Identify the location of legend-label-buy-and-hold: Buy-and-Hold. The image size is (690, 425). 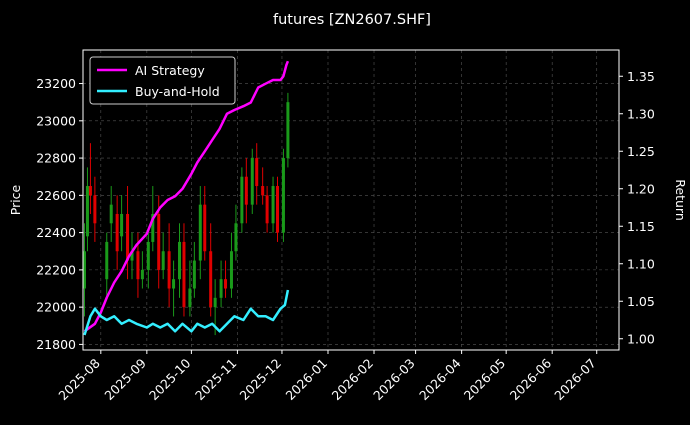
(177, 91).